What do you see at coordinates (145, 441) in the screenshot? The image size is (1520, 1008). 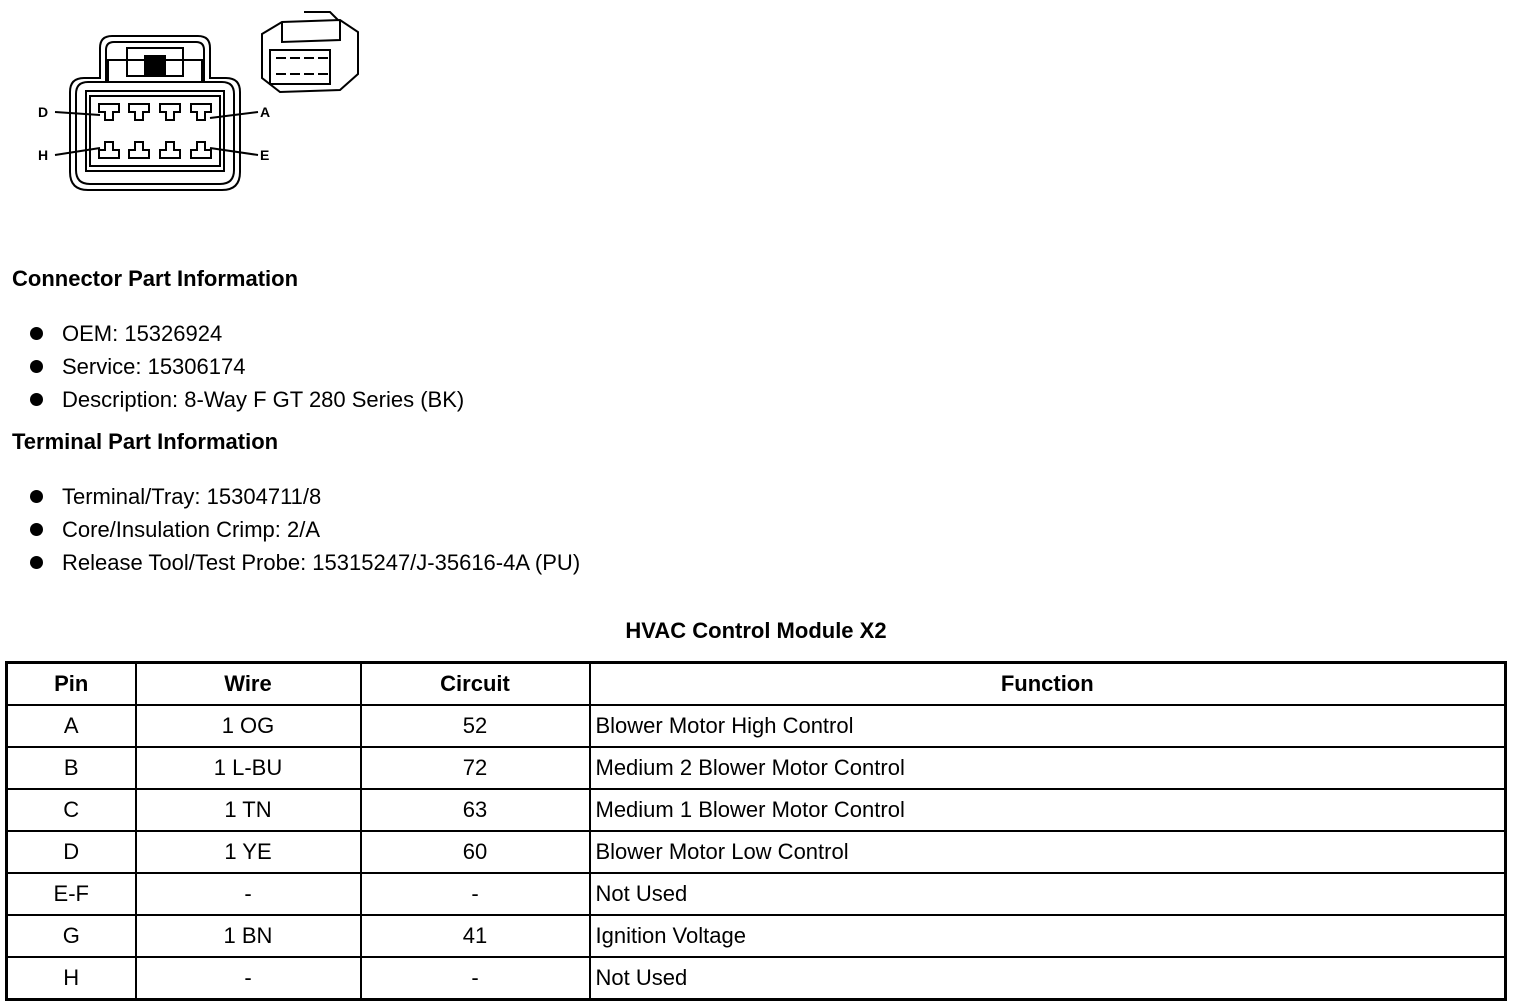 I see `terminal-info-heading: Terminal Part Information` at bounding box center [145, 441].